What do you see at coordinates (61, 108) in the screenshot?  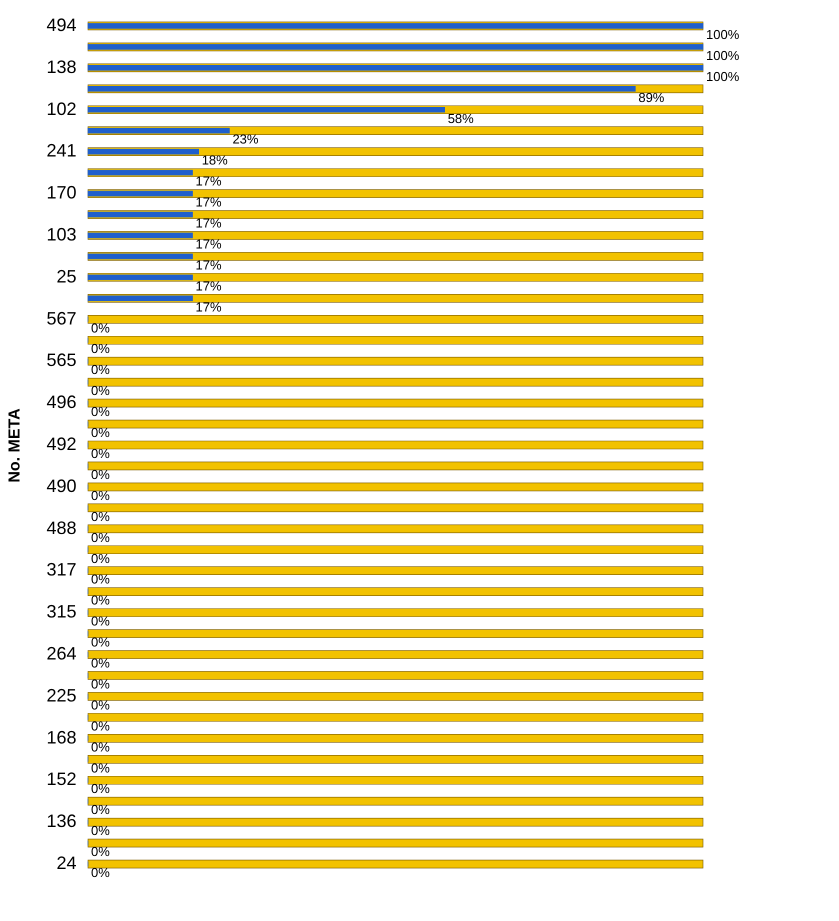 I see `y-tick-label: 102` at bounding box center [61, 108].